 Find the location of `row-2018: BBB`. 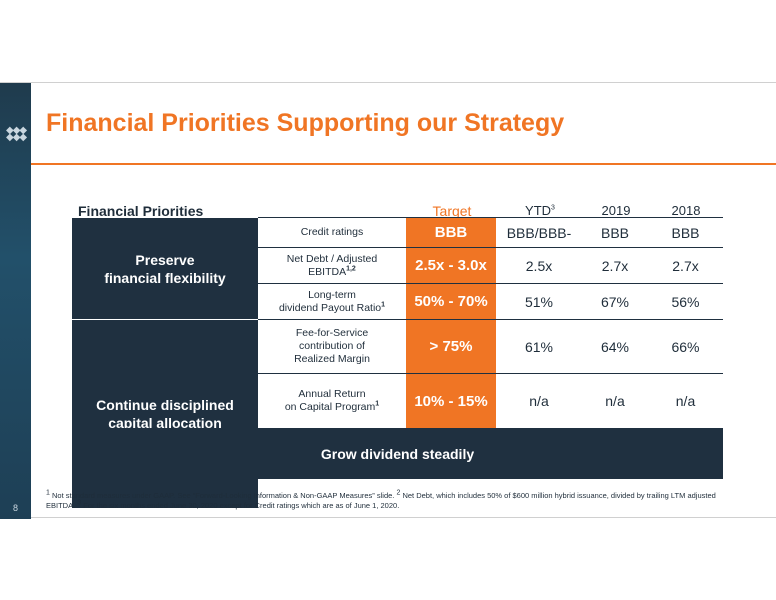

row-2018: BBB is located at coordinates (685, 232).